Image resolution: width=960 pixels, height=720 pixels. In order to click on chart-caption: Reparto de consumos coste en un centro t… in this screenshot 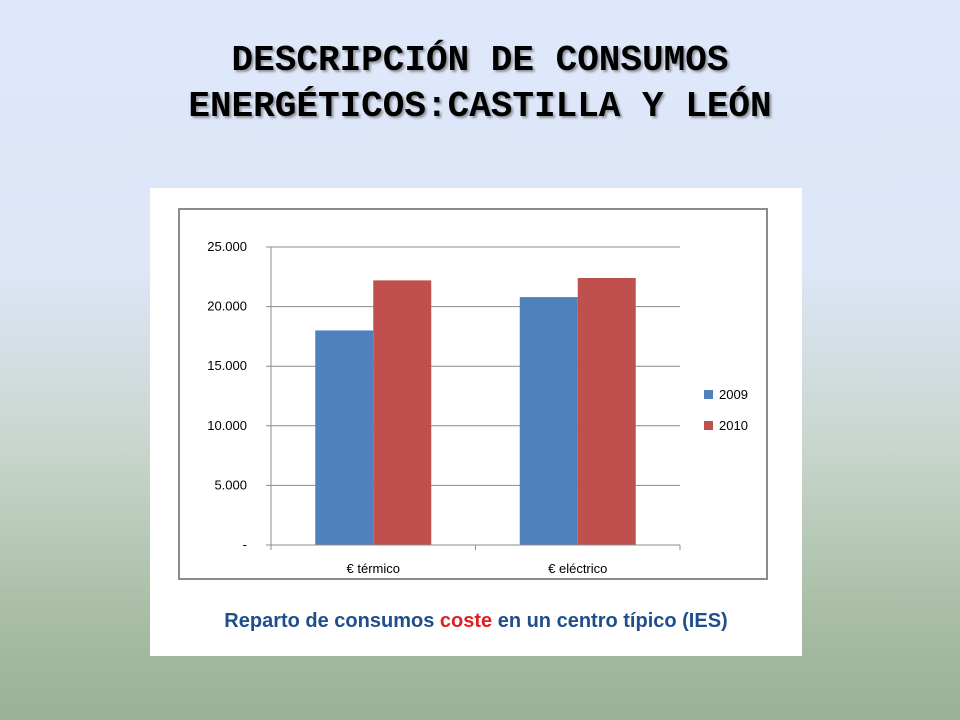, I will do `click(476, 621)`.